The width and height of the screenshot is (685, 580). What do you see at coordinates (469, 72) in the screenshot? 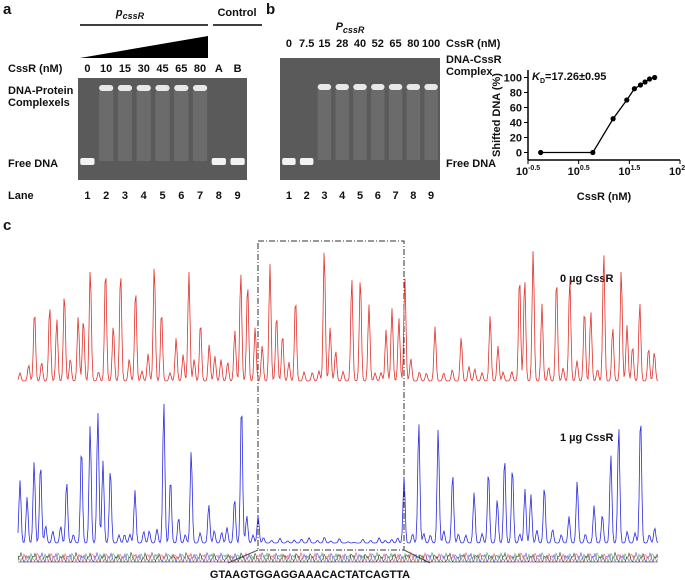
I see `complex-label: Complex` at bounding box center [469, 72].